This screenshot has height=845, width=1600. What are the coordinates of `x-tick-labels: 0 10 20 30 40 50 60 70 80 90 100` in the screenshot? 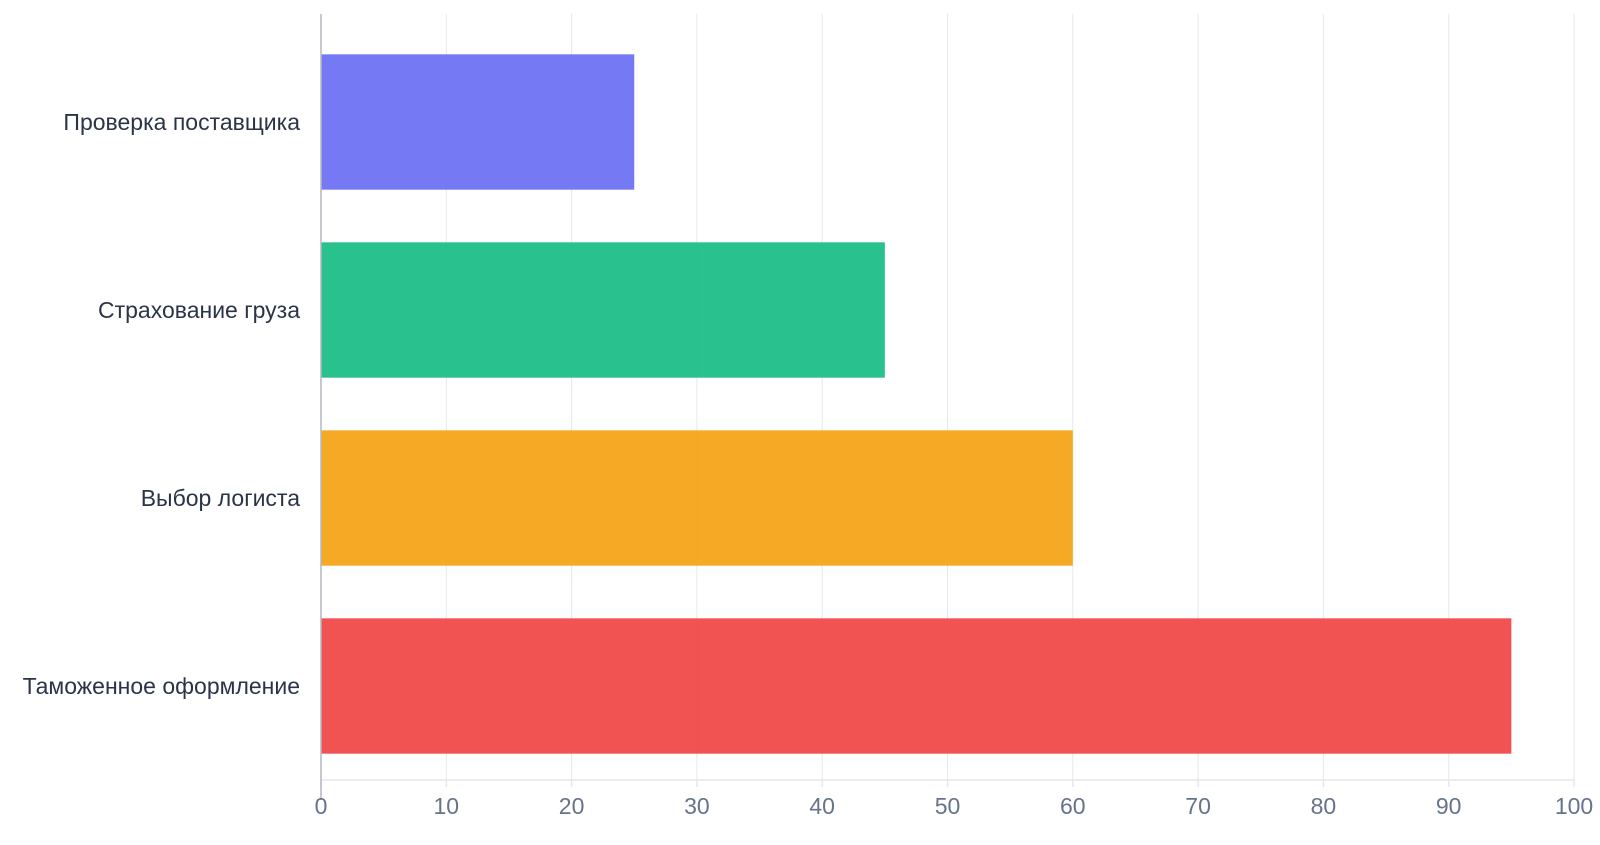 It's located at (954, 806).